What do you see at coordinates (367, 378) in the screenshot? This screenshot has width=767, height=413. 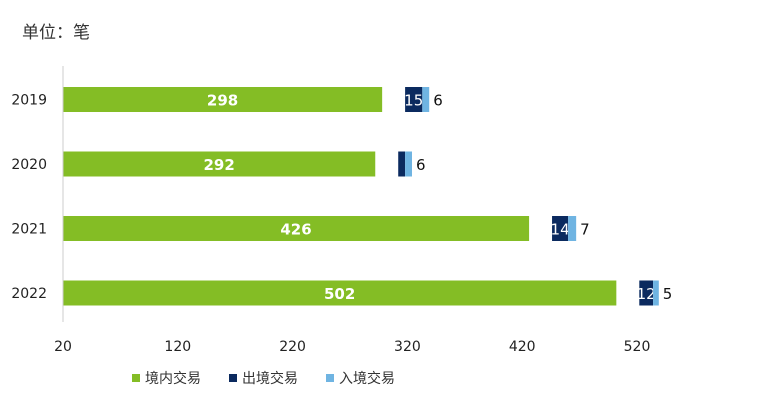 I see `legend-label: 入境交易` at bounding box center [367, 378].